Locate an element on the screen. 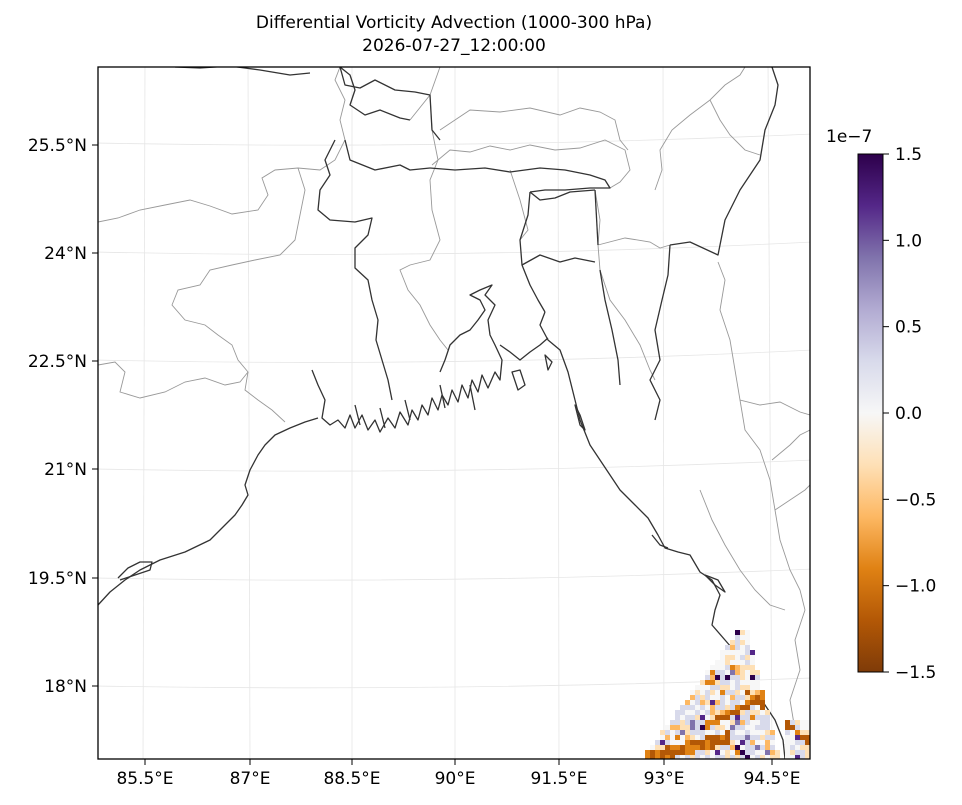  vorticity-field is located at coordinates (727, 694).